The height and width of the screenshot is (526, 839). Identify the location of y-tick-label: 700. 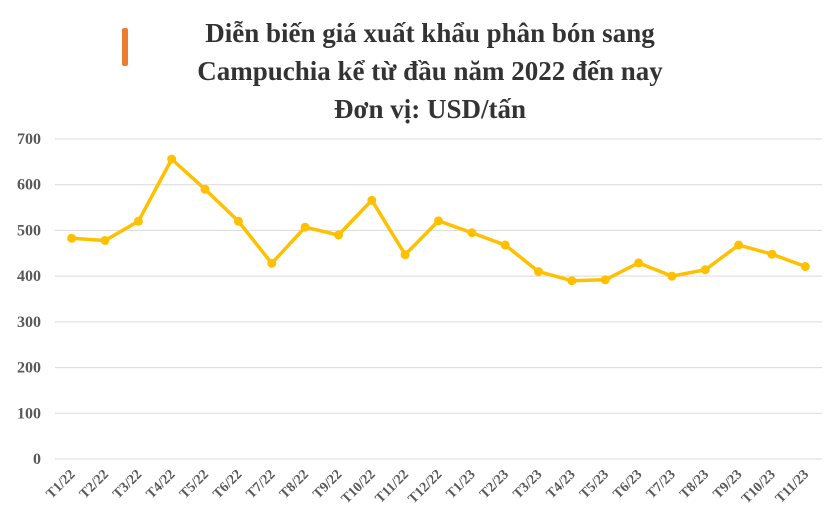
(29, 139).